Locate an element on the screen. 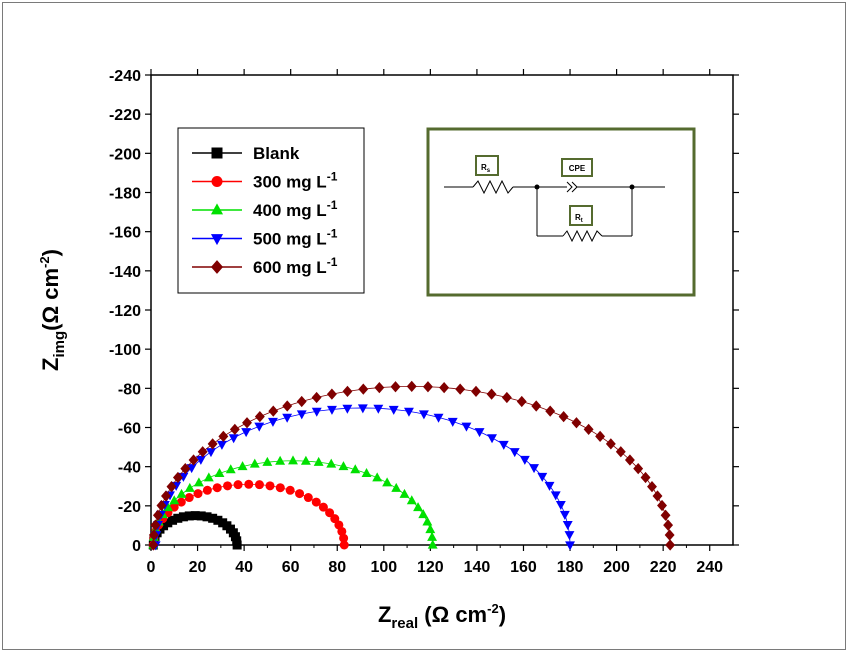 Image resolution: width=850 pixels, height=654 pixels. x-tick-label: 60 is located at coordinates (291, 567).